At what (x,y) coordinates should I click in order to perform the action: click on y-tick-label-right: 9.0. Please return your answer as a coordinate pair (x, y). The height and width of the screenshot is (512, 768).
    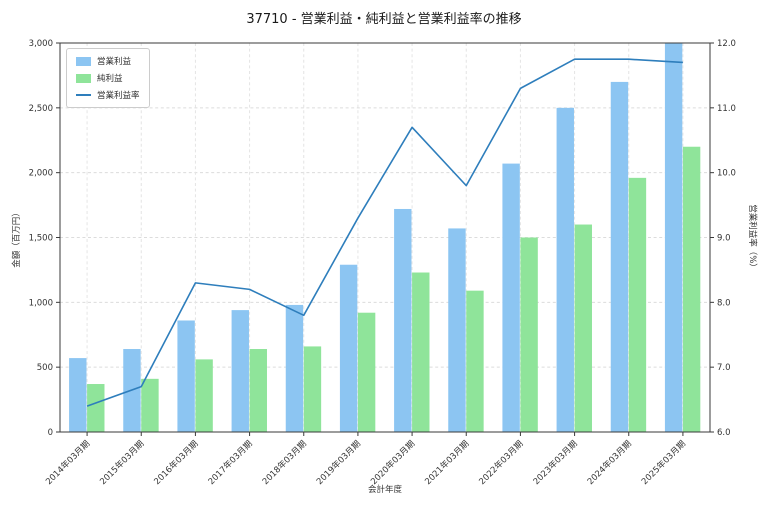
    Looking at the image, I should click on (724, 239).